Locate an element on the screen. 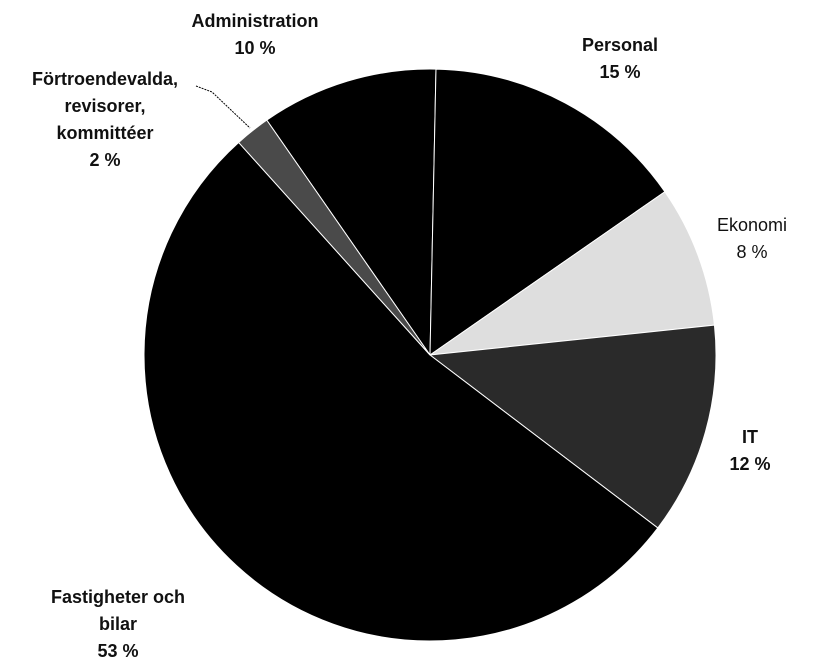 The height and width of the screenshot is (670, 814). value-label: 53 % is located at coordinates (118, 651).